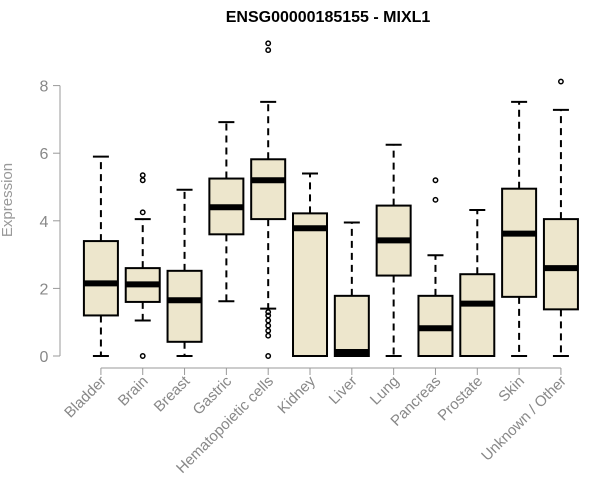  I want to click on y-tick-label: 6, so click(44, 154).